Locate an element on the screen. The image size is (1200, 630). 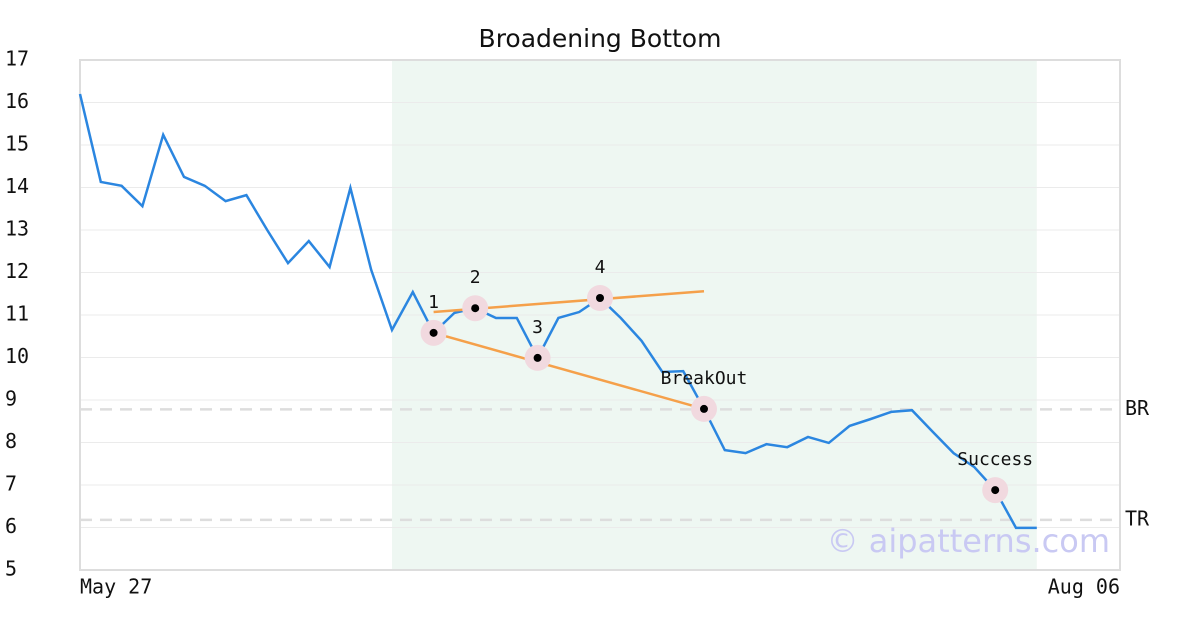
y-tick-label: 15 is located at coordinates (17, 144).